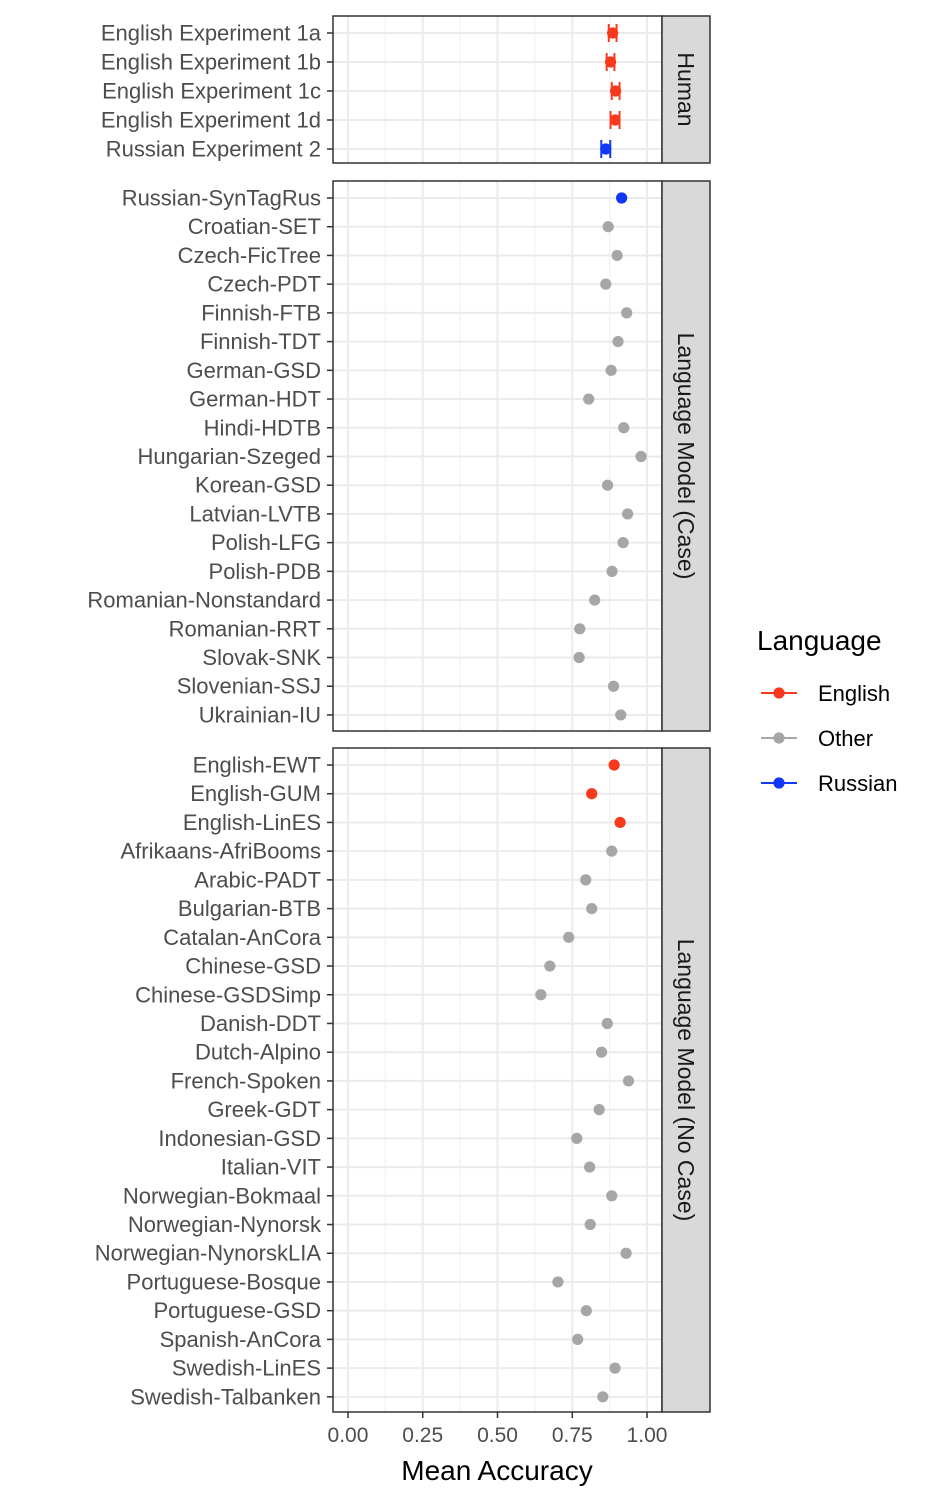  I want to click on point-norwegian-nynorsk, so click(590, 1224).